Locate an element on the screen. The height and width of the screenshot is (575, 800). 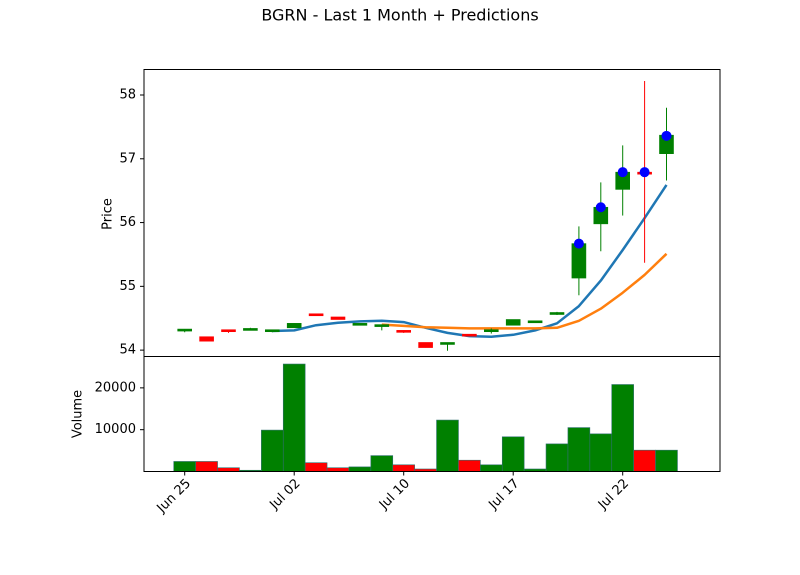
x-tick-label: Jul 10 is located at coordinates (394, 494).